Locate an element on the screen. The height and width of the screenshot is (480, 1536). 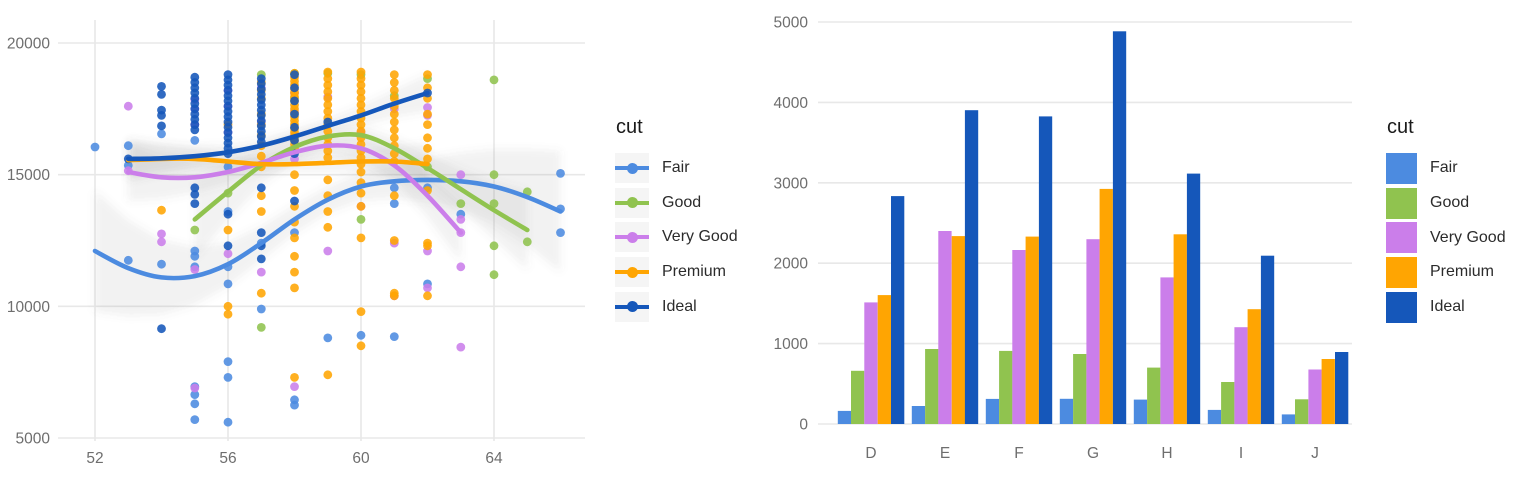
svg-text: H is located at coordinates (1166, 453).